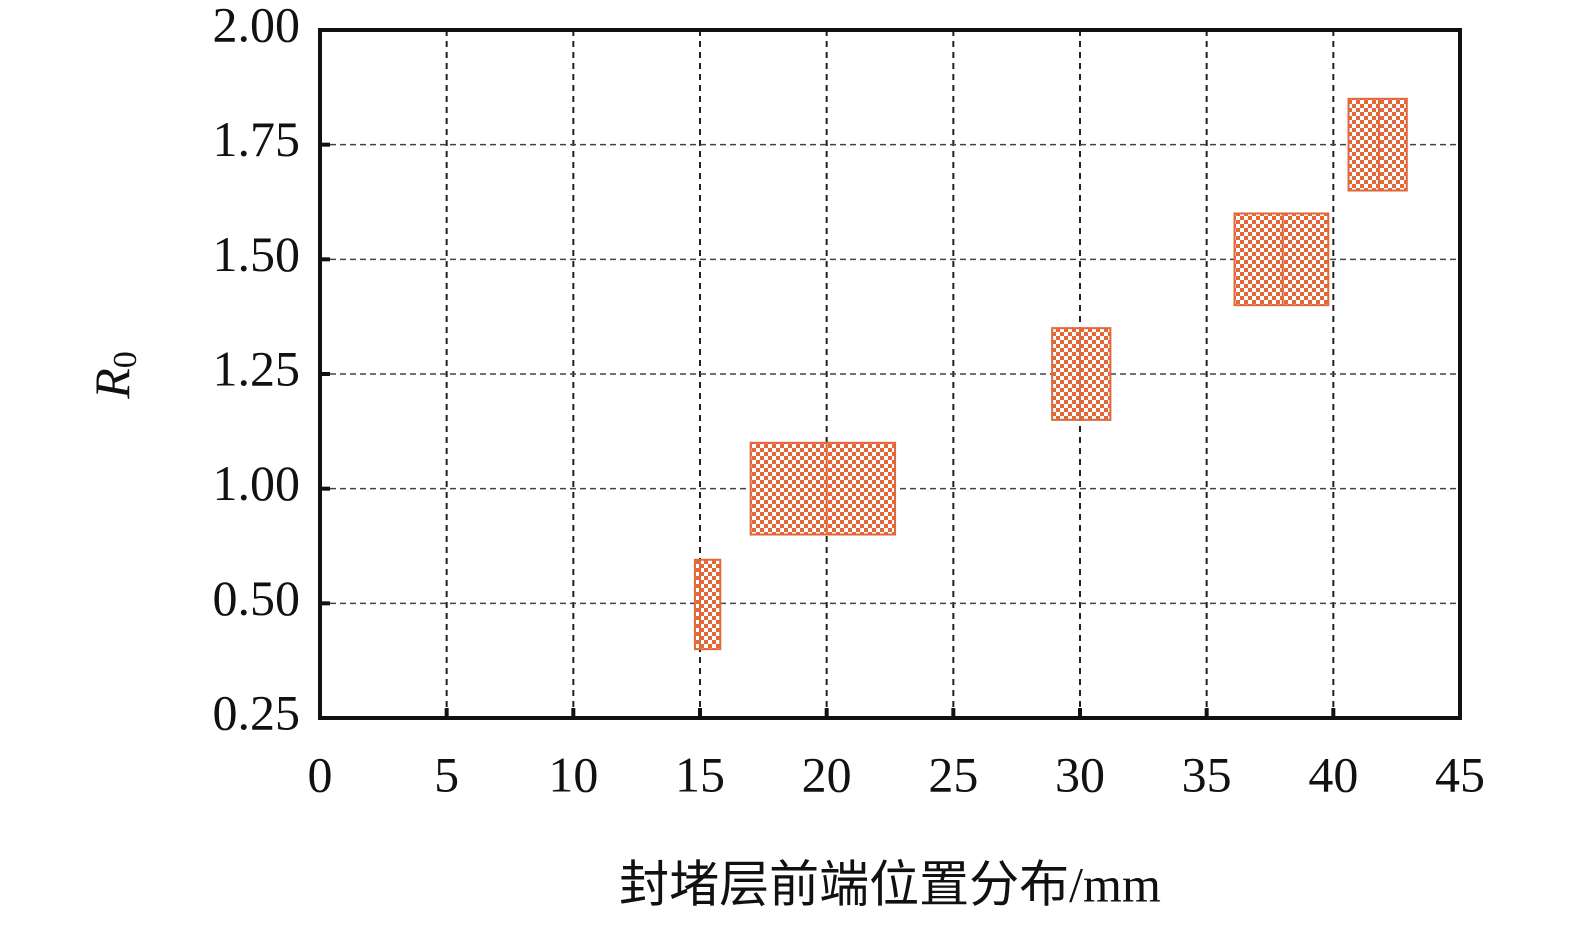 This screenshot has width=1575, height=933. I want to click on x-tick-label: 35, so click(1207, 774).